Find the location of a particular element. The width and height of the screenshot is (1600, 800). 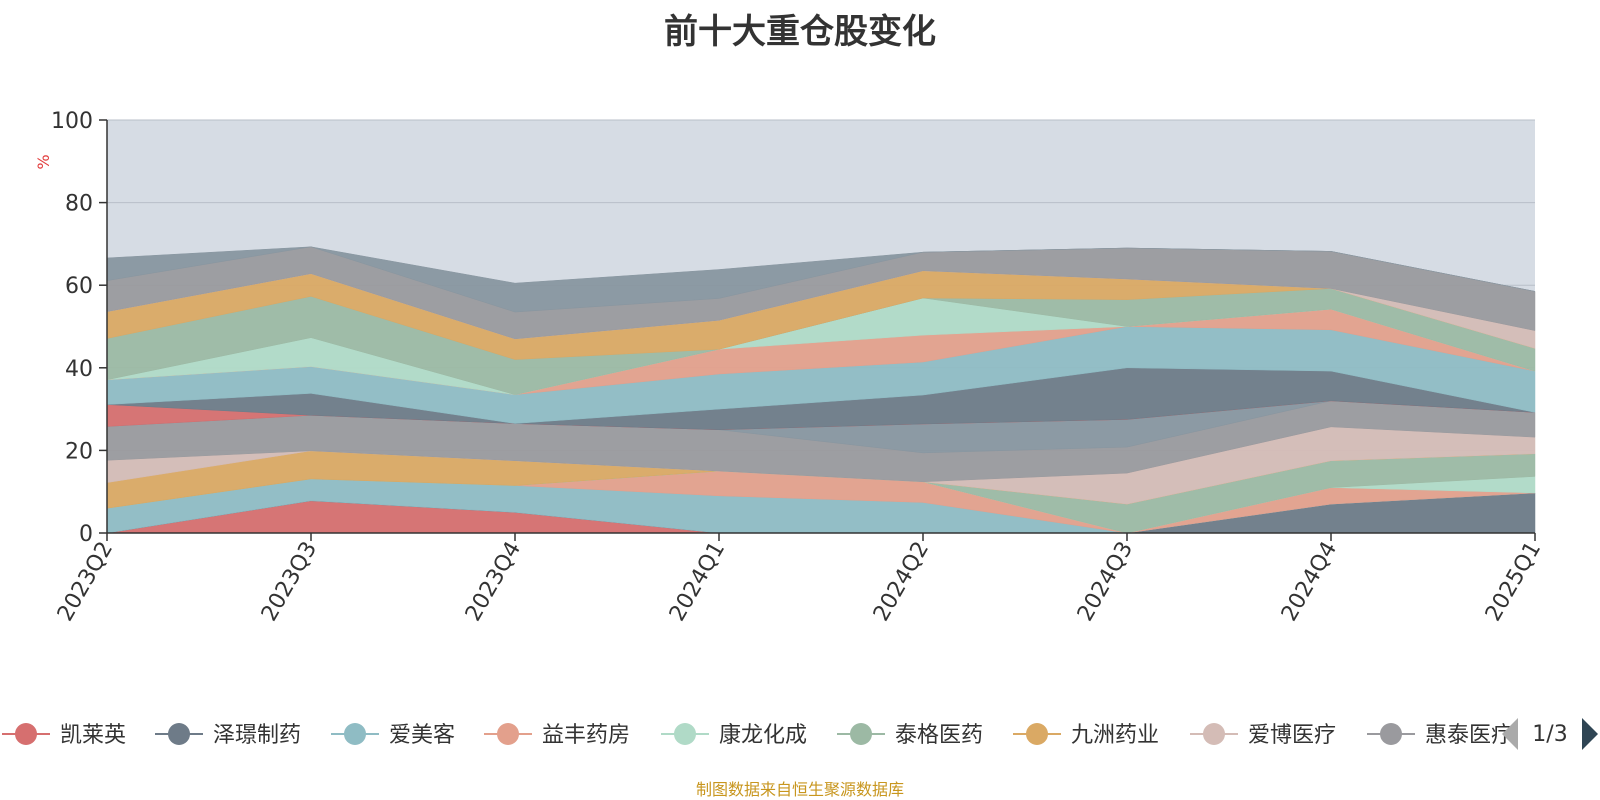

x-tick-label: 2025Q1 is located at coordinates (1513, 582).